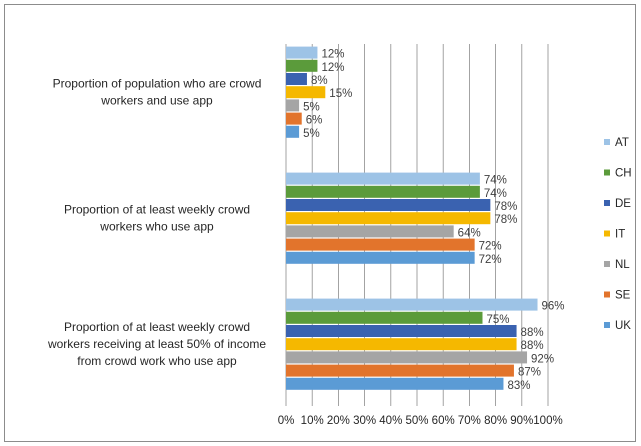  Describe the element at coordinates (622, 265) in the screenshot. I see `legend-label-nl: NL` at that location.